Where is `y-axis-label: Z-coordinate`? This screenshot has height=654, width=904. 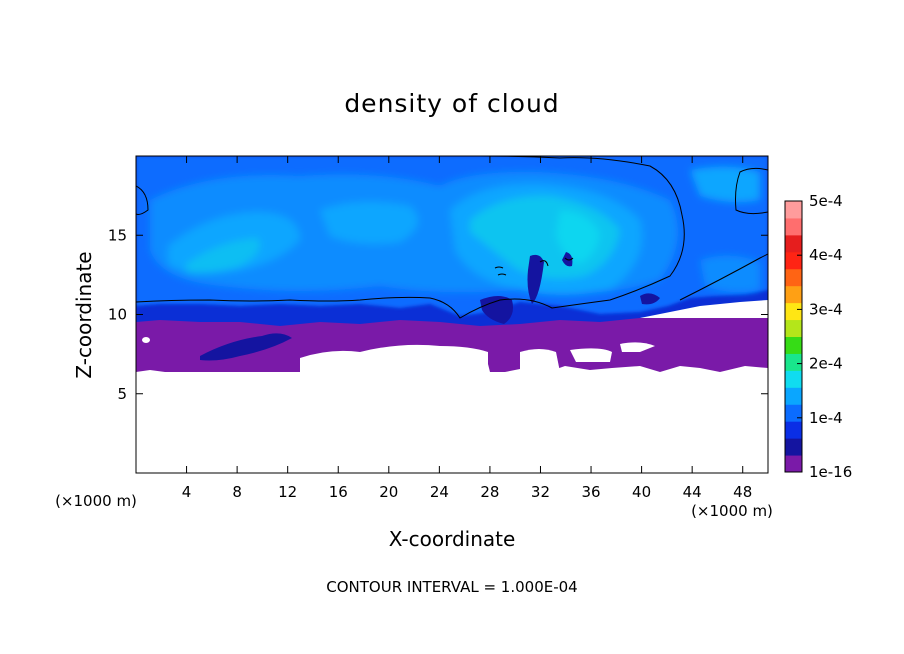 y-axis-label: Z-coordinate is located at coordinates (84, 314).